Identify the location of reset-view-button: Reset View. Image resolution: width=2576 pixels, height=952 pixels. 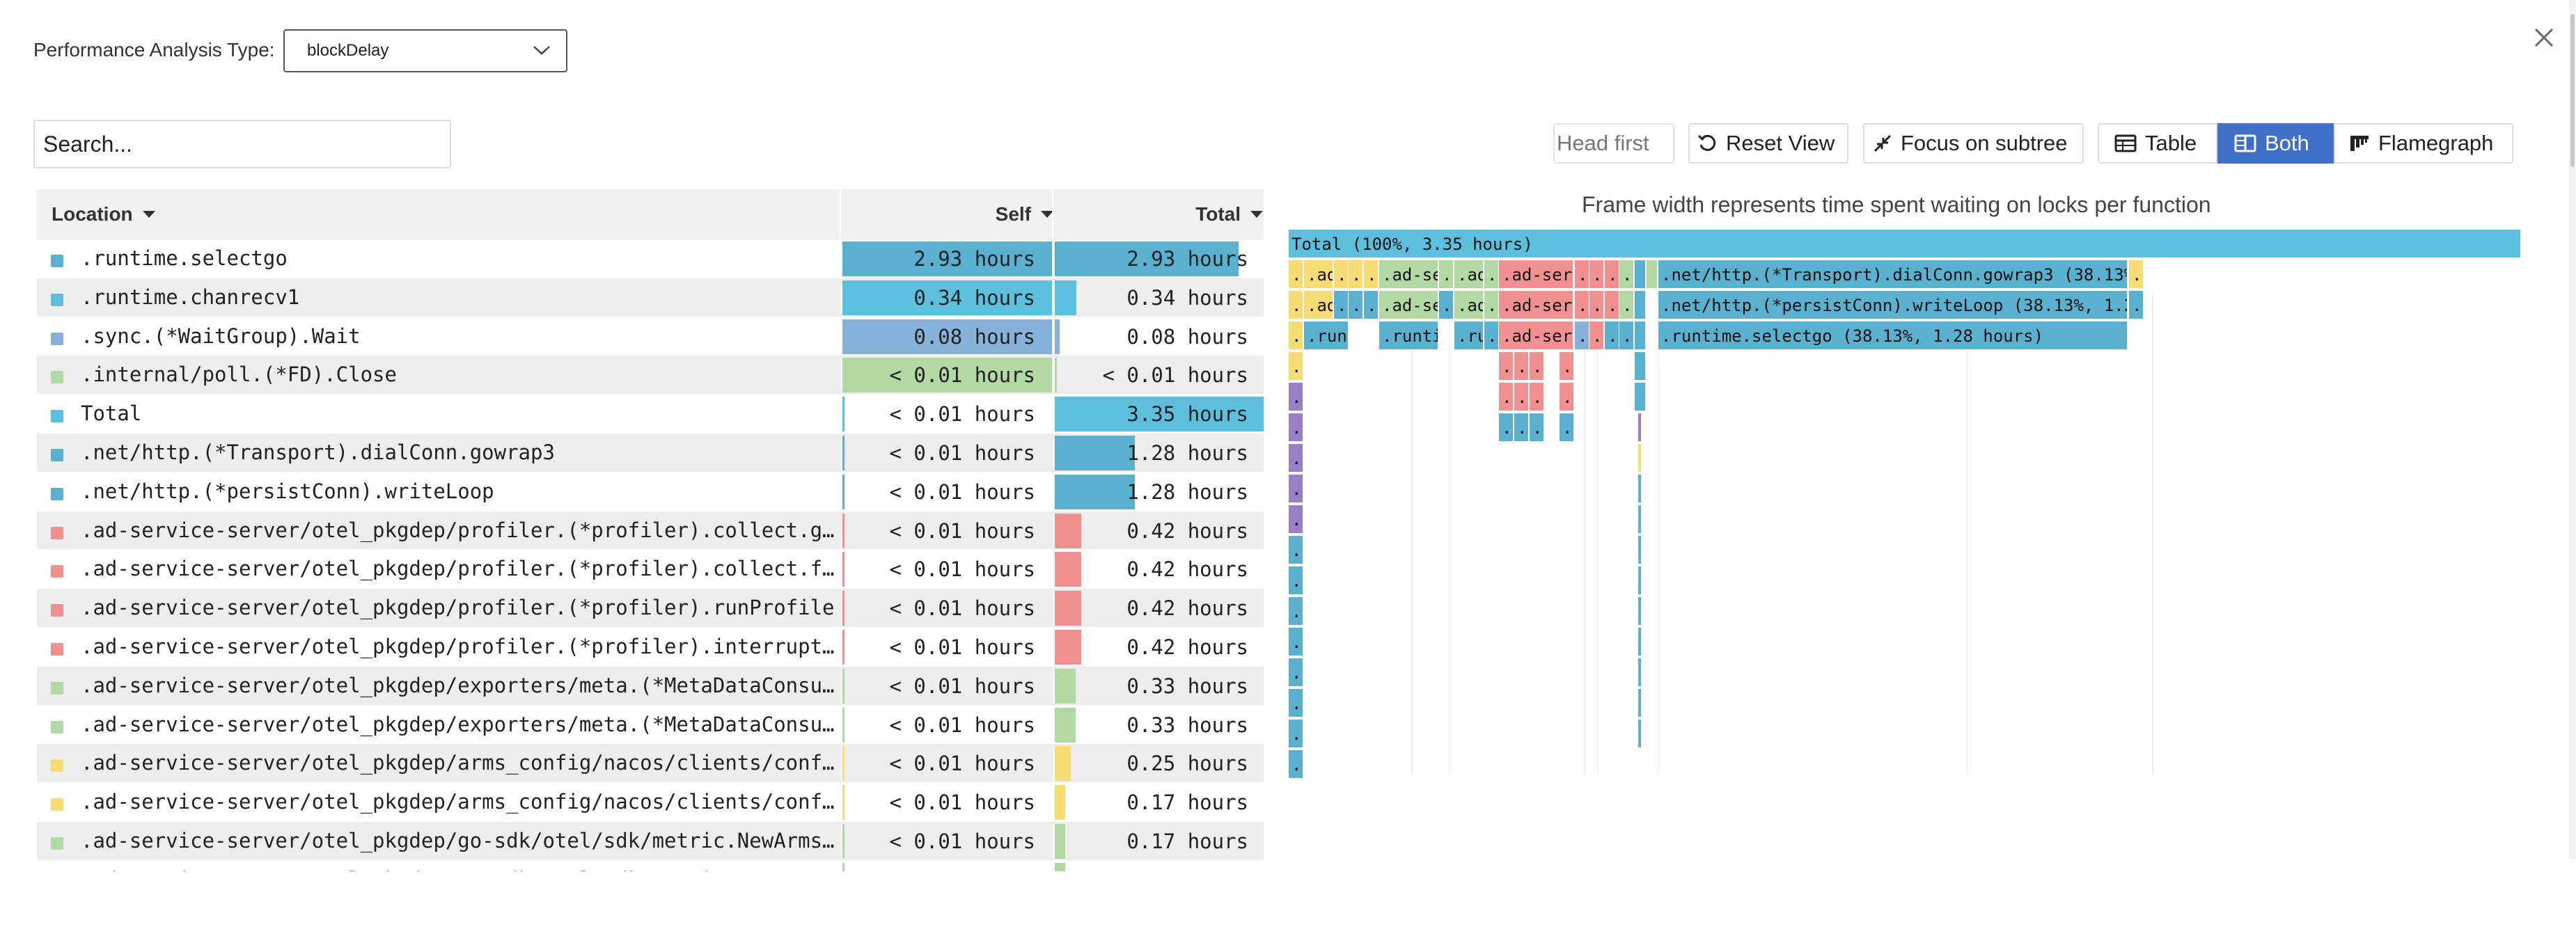
(1768, 143).